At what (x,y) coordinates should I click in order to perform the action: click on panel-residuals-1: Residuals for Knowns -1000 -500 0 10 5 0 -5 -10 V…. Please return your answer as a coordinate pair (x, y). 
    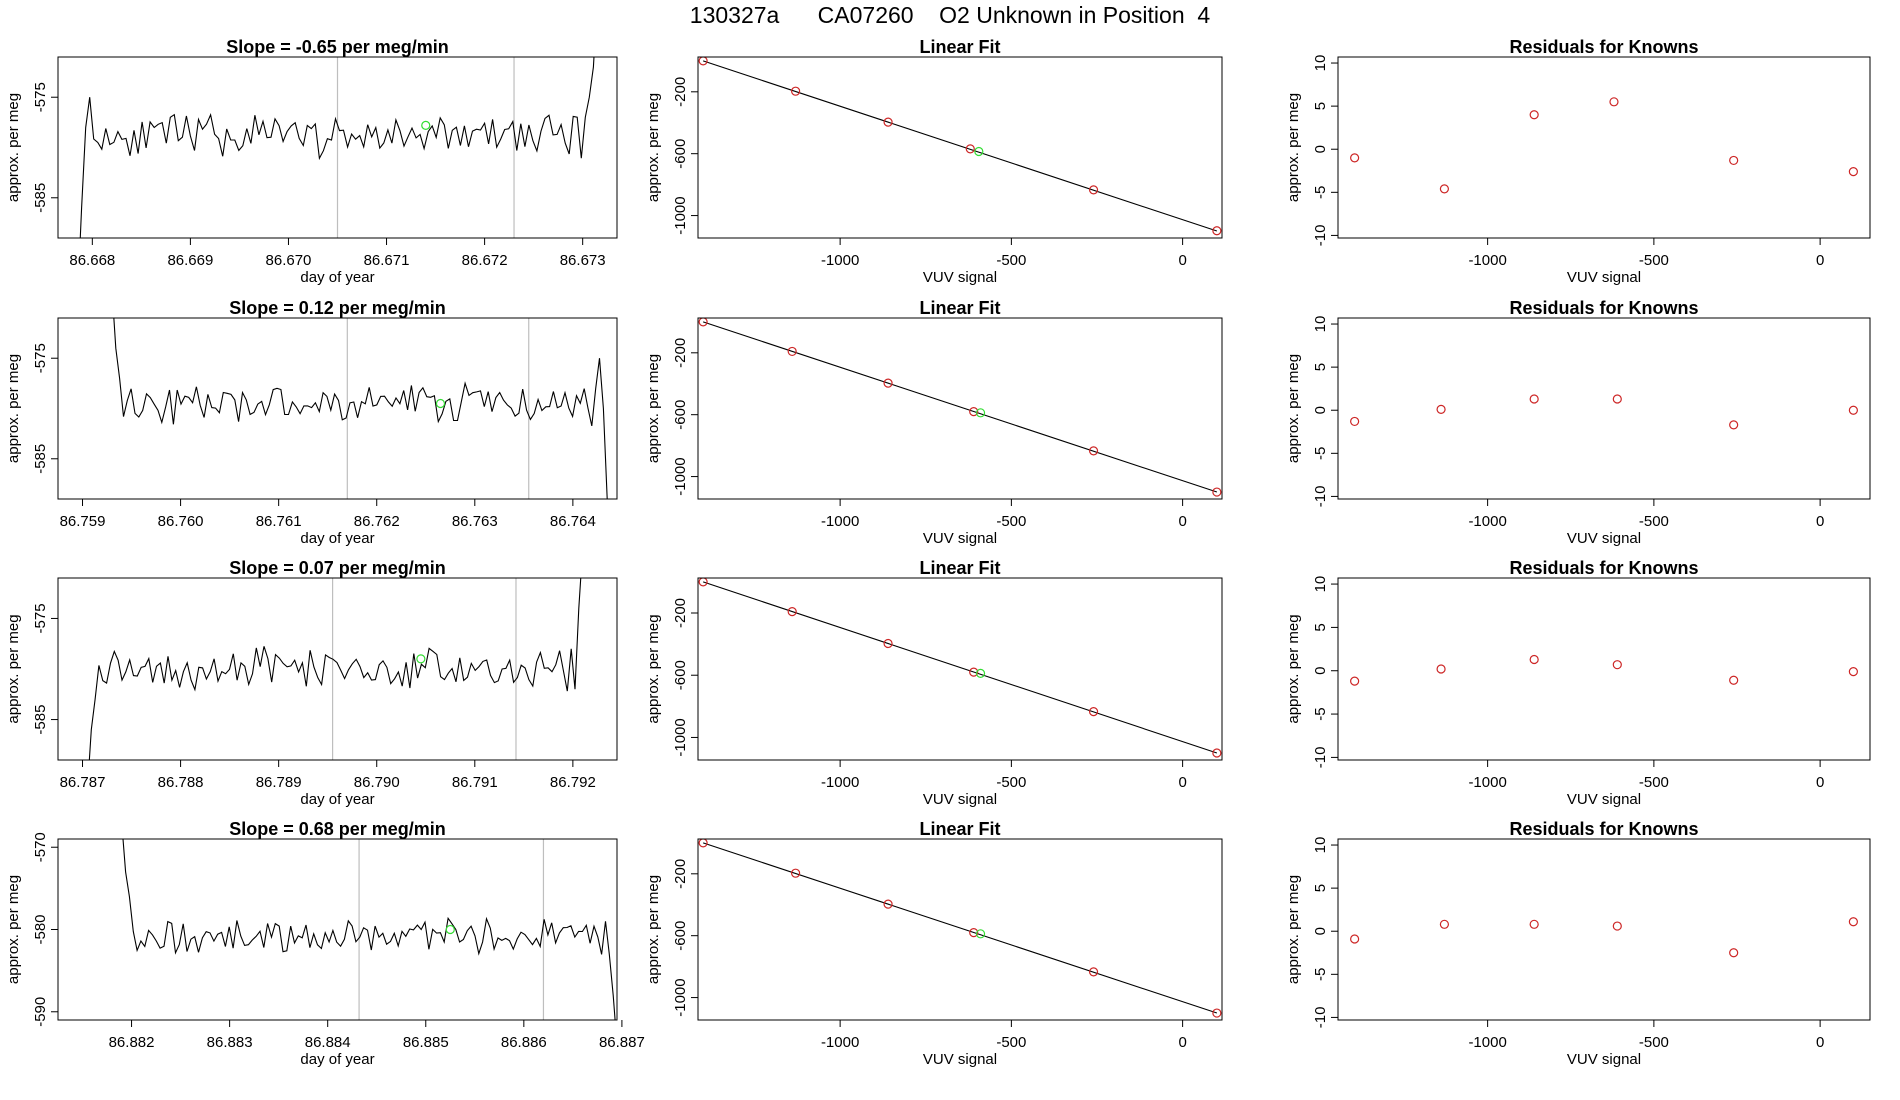
    Looking at the image, I should click on (1578, 161).